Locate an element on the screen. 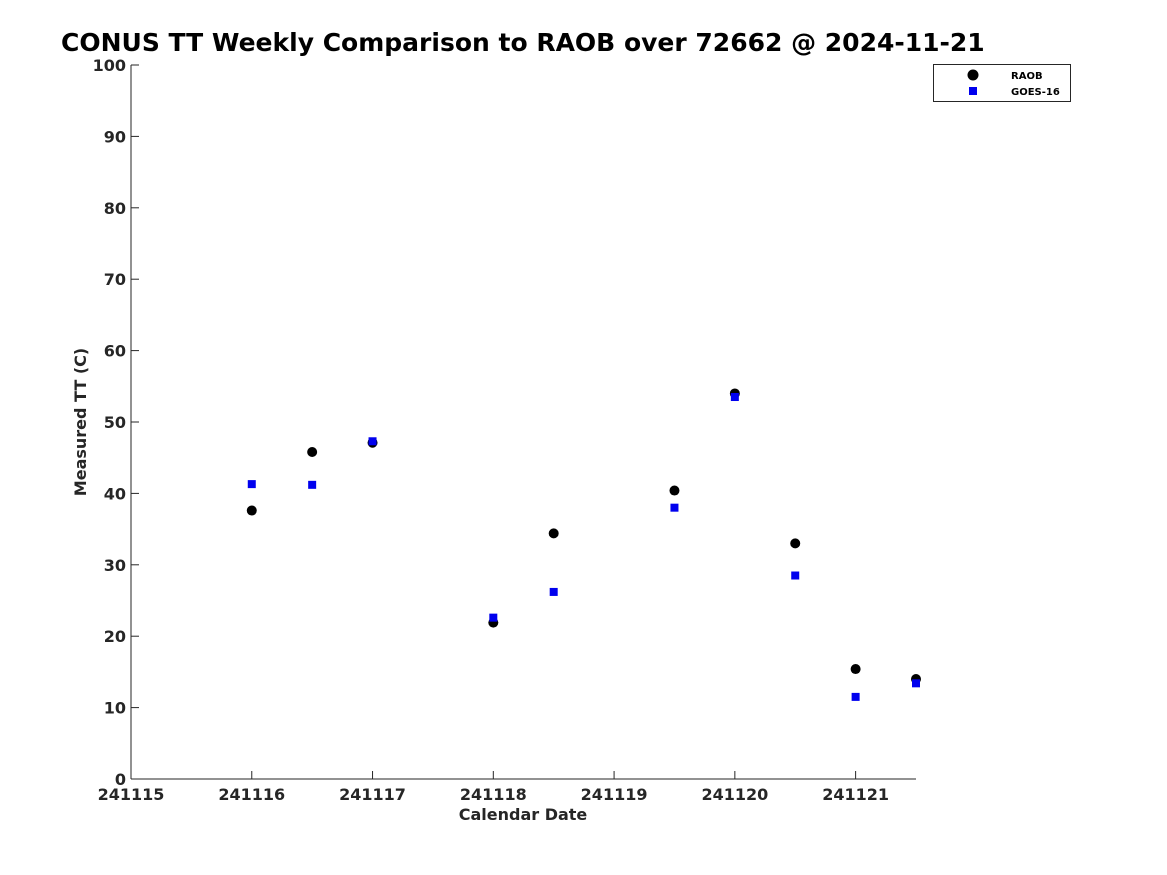  y-tick-label: 60 is located at coordinates (115, 351).